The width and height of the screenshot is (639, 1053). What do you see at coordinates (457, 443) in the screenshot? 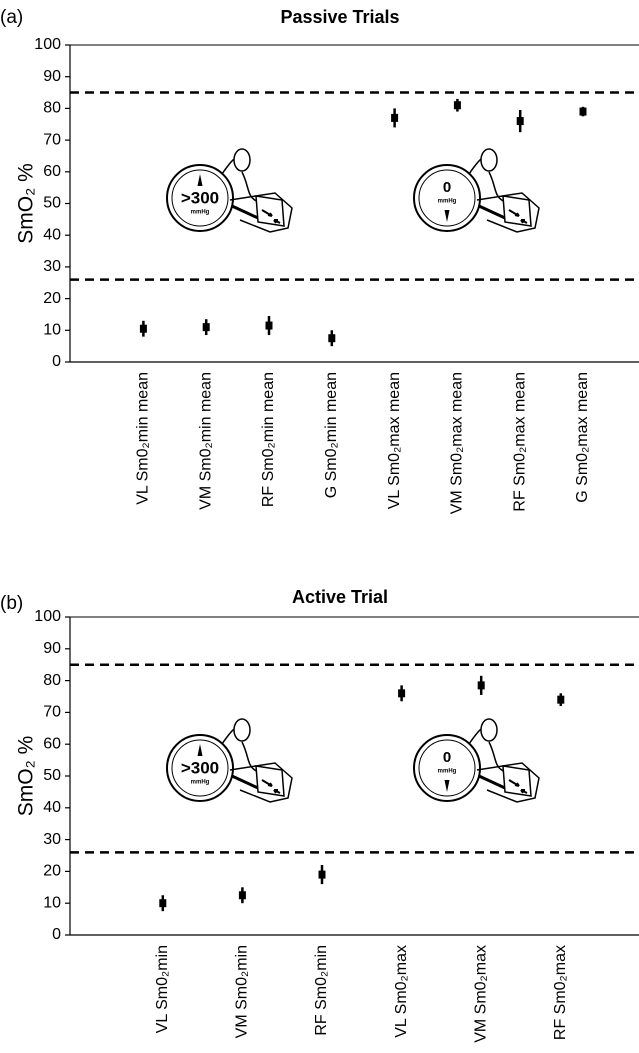
I see `x-tick-label: VM Sm0₂max mean` at bounding box center [457, 443].